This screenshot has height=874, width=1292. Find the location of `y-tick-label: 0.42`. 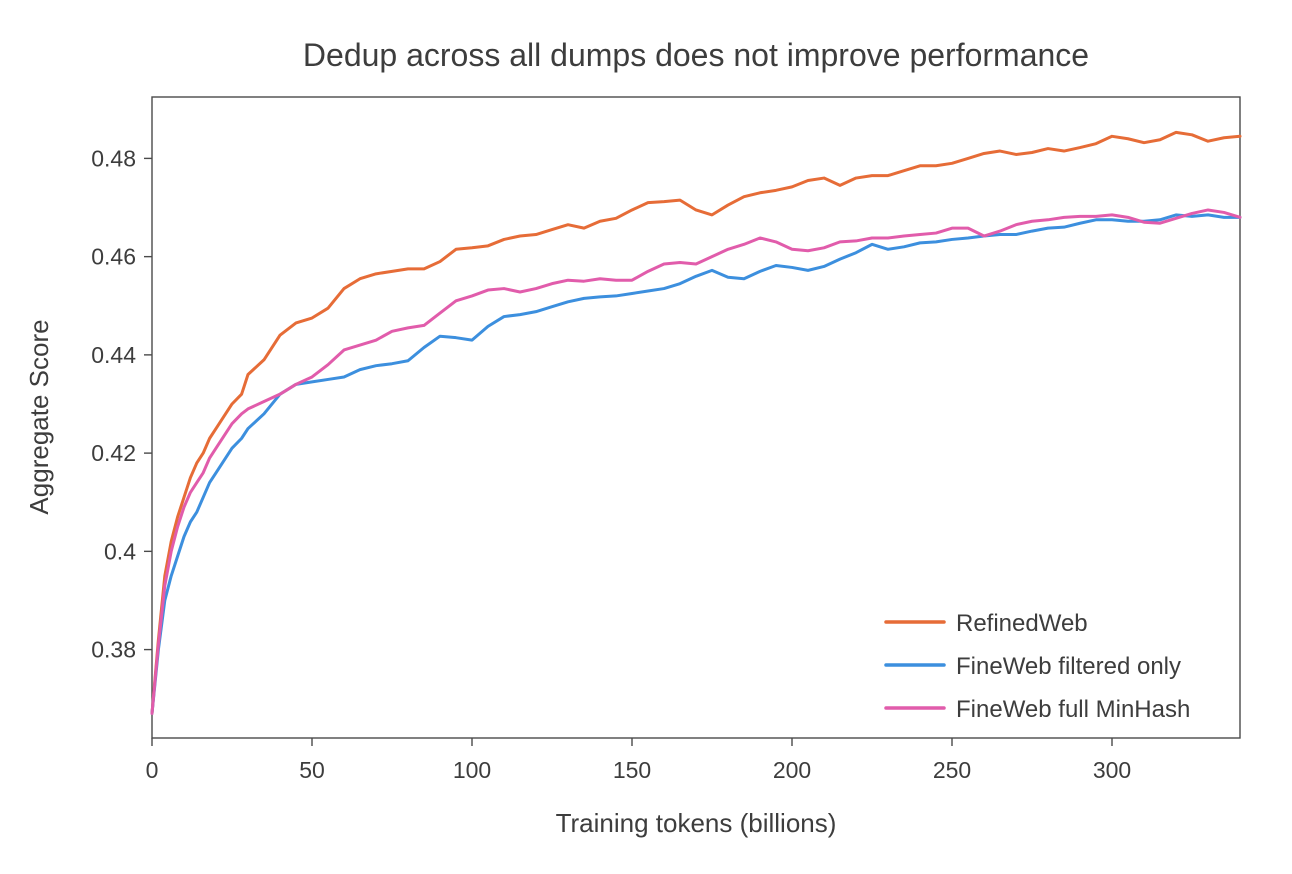

y-tick-label: 0.42 is located at coordinates (113, 453).